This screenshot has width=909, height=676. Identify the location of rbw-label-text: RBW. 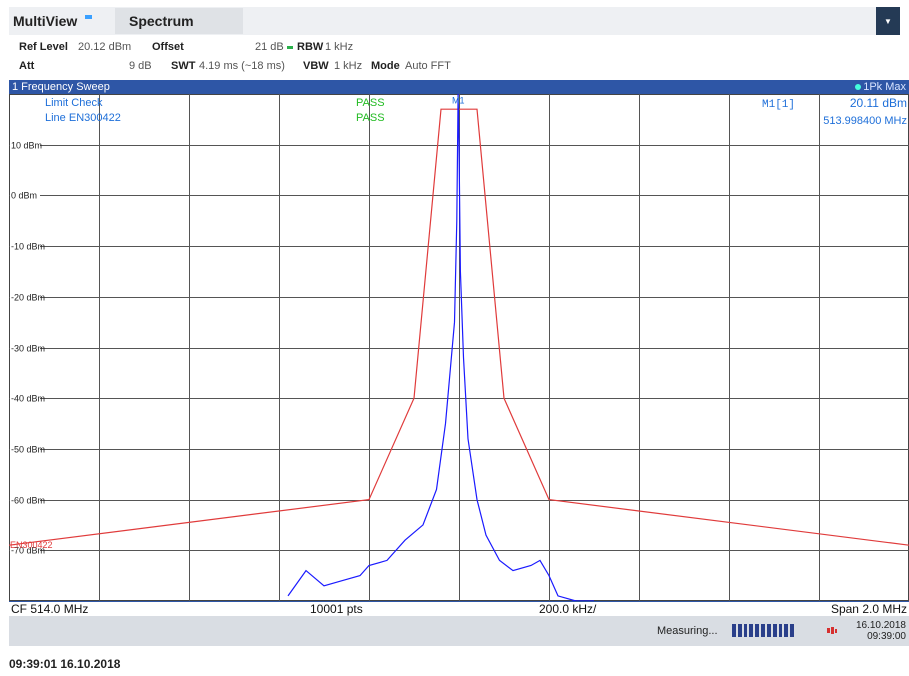
(310, 47).